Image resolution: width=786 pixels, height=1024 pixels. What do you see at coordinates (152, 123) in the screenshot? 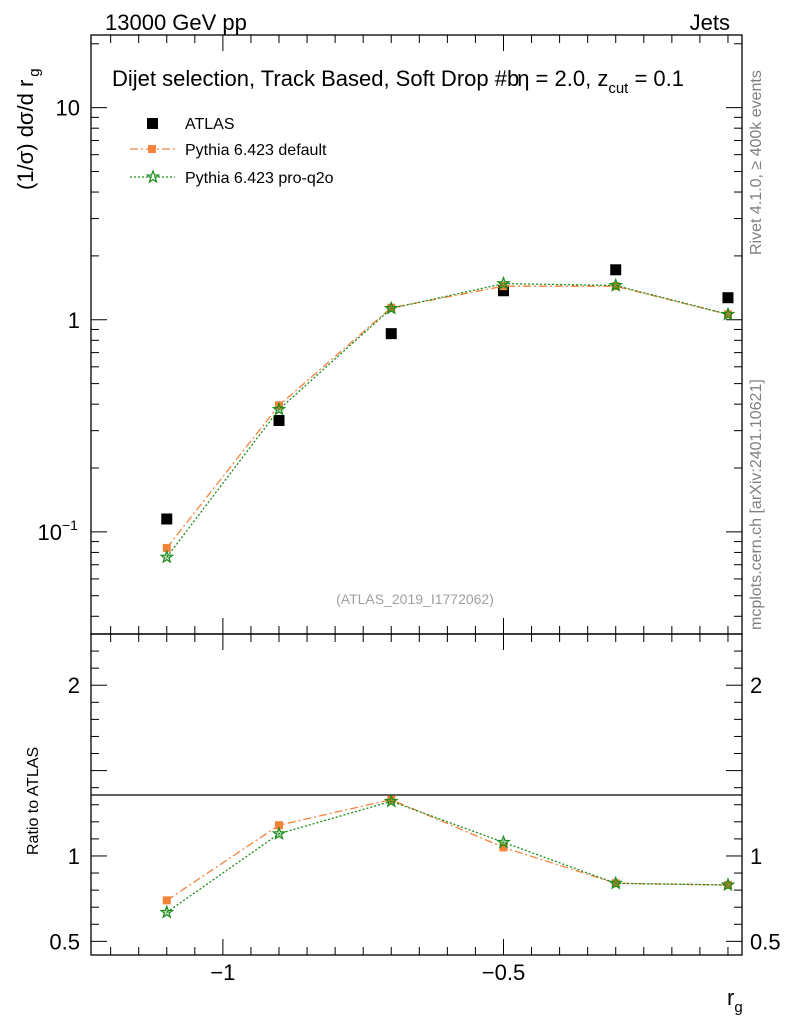
I see `legend-atlas-marker` at bounding box center [152, 123].